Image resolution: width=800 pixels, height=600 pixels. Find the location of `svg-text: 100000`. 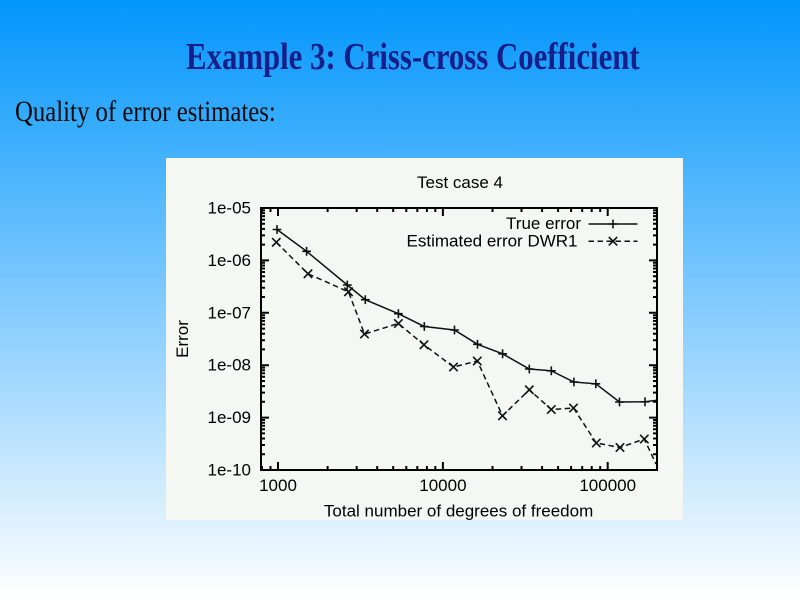

svg-text: 100000 is located at coordinates (607, 485).